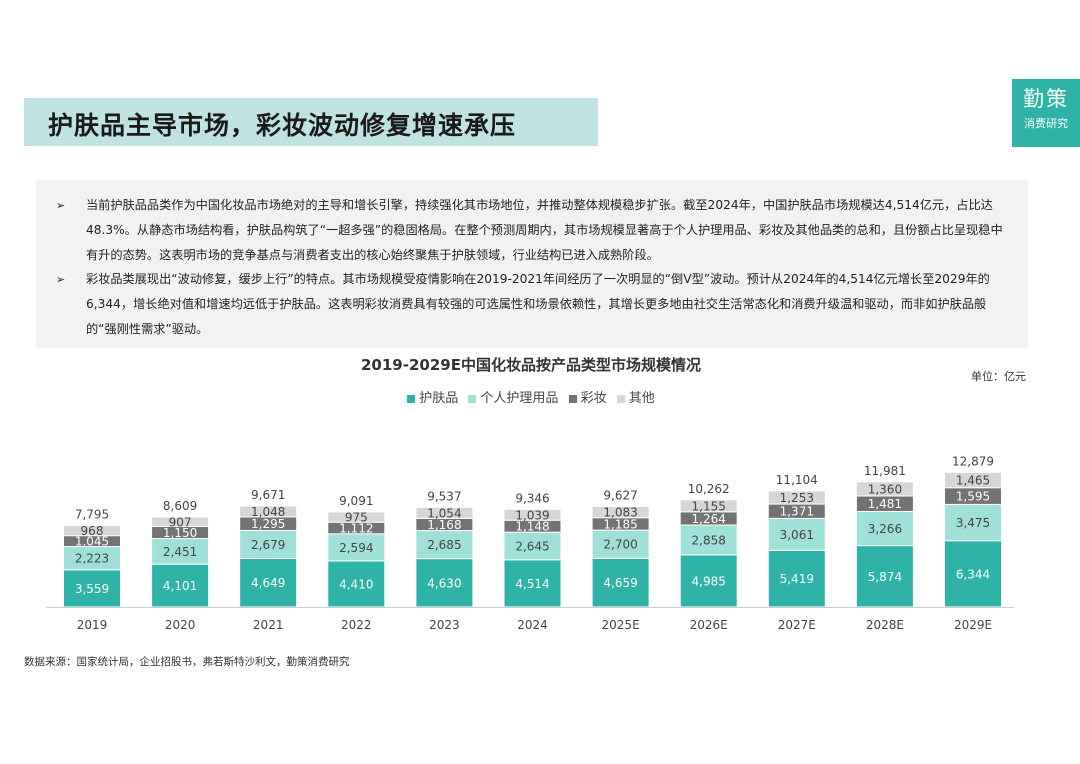 Image resolution: width=1080 pixels, height=764 pixels. What do you see at coordinates (531, 365) in the screenshot?
I see `chart-title: 2019-2029E中国化妆品按产品类型市场规模情况` at bounding box center [531, 365].